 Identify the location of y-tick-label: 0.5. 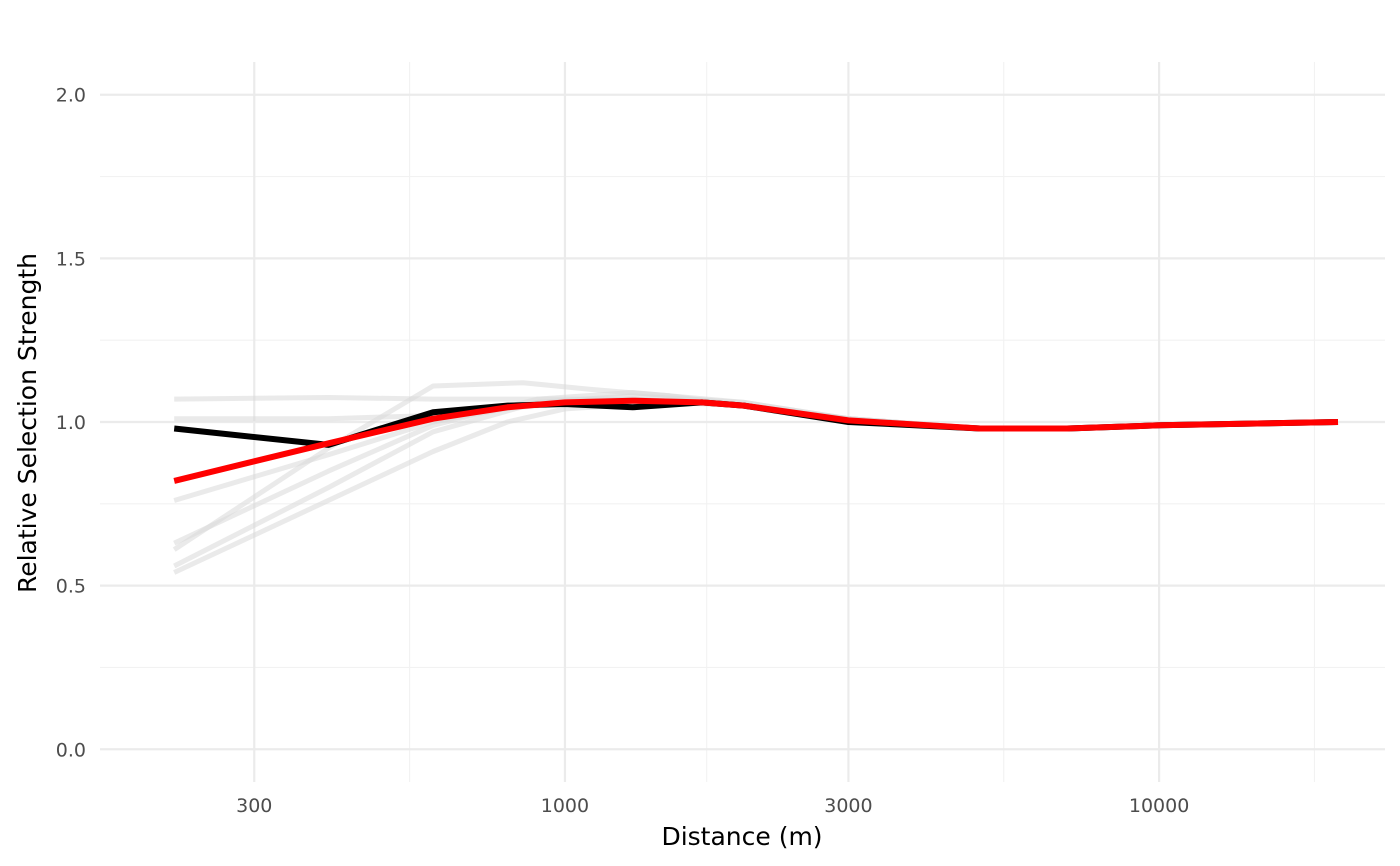
(71, 587).